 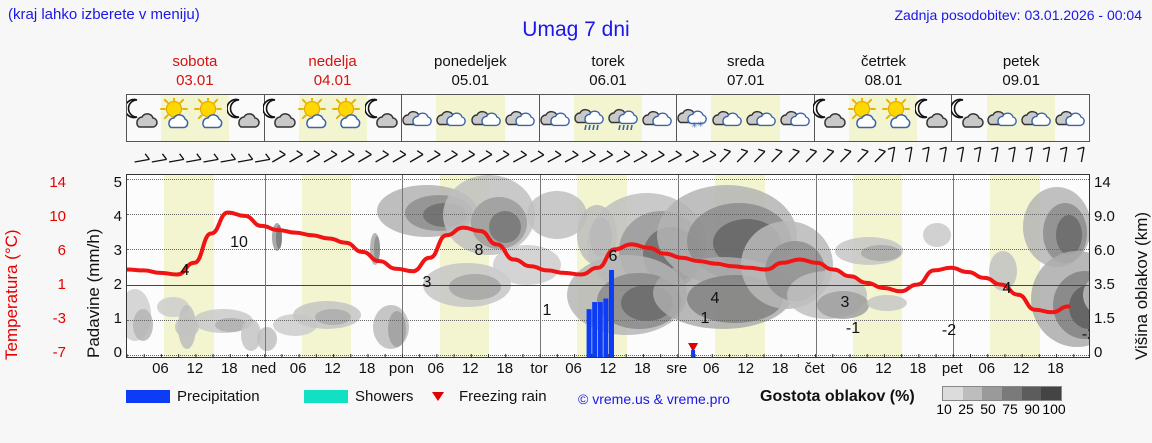 I want to click on icon-day-četrtek, so click(x=882, y=118).